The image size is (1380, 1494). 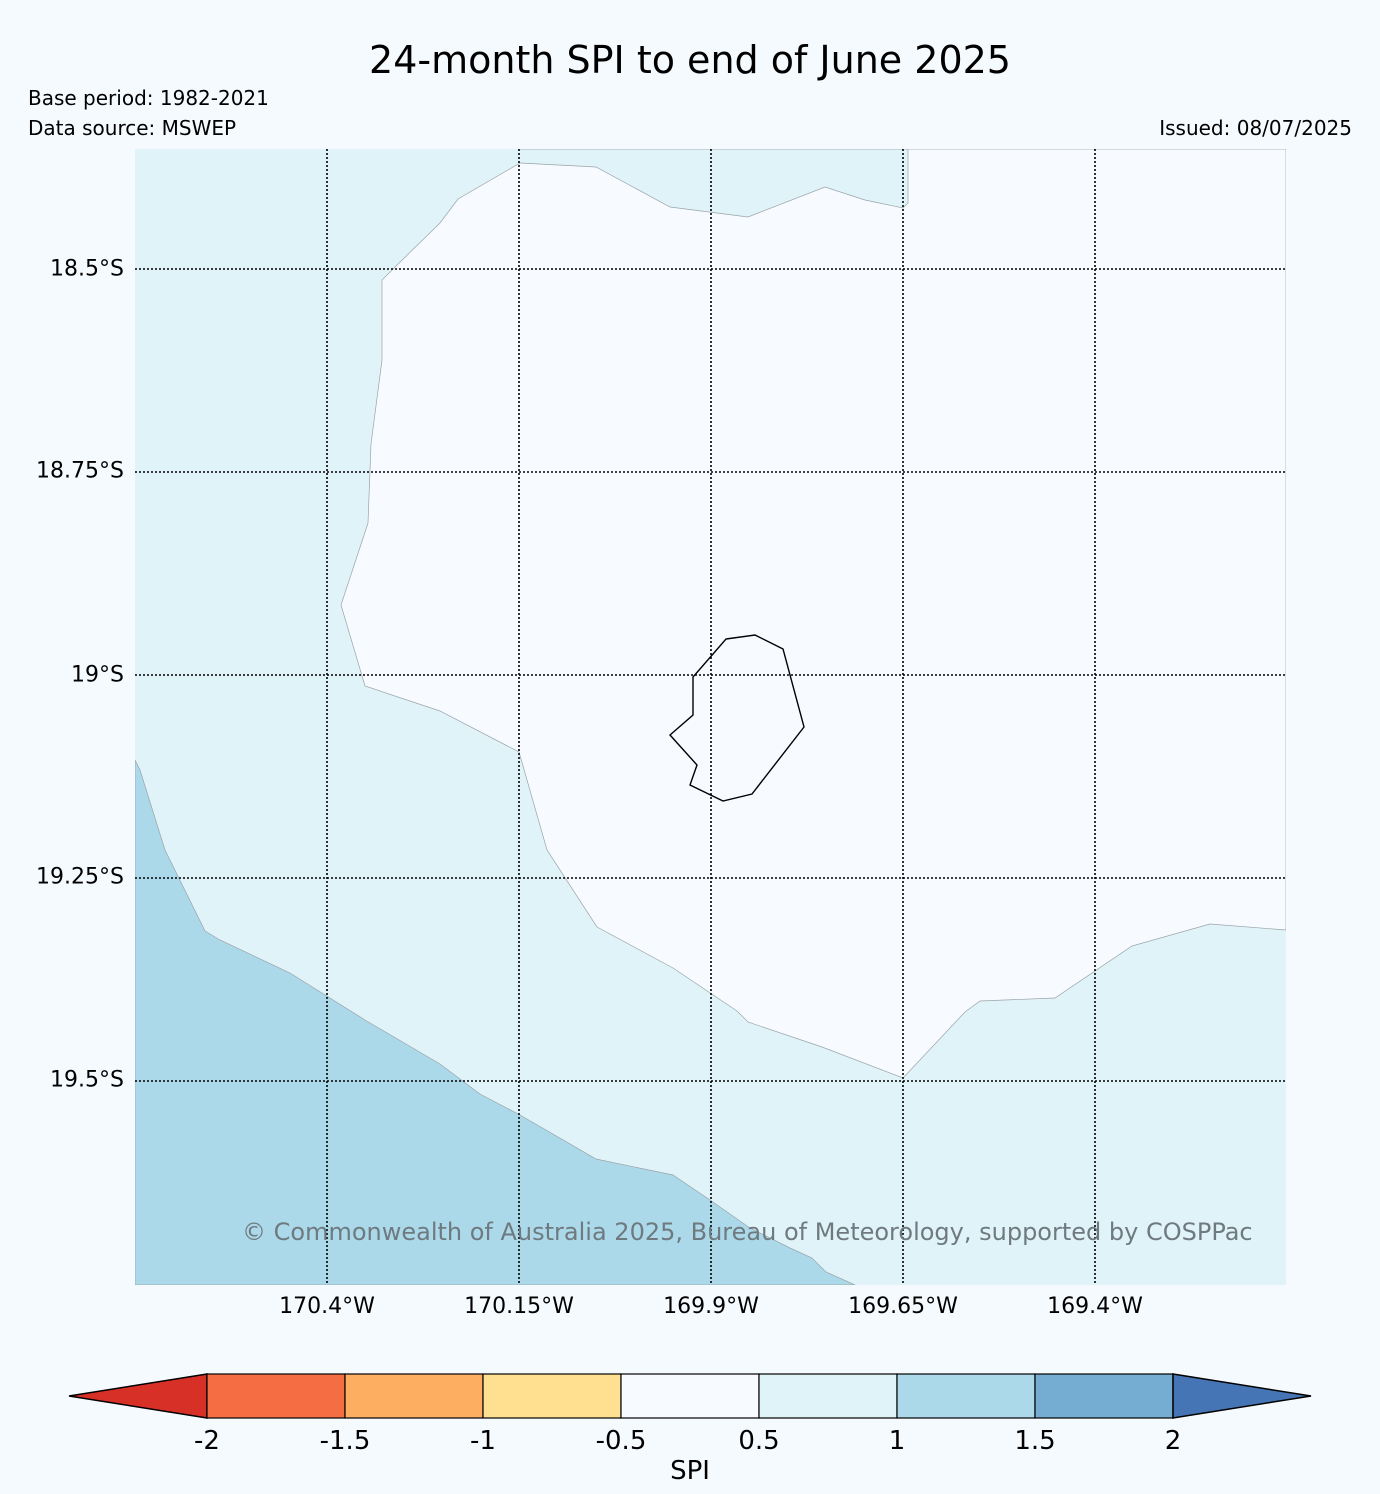 What do you see at coordinates (80, 471) in the screenshot?
I see `lat-tick-label: 18.75°S` at bounding box center [80, 471].